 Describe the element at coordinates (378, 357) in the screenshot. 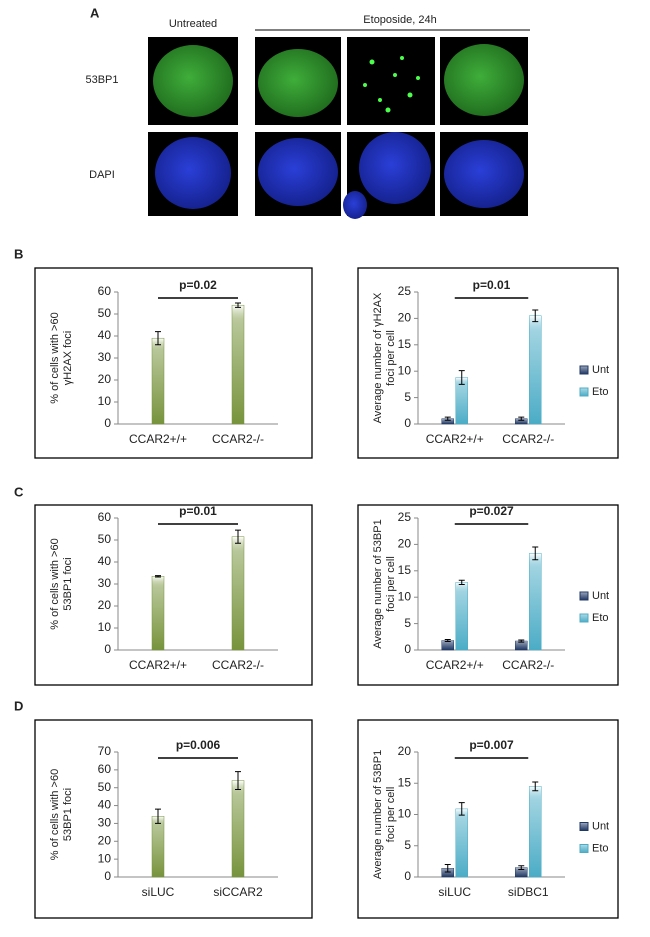

I see `y-axis-label: Average number of γH2AX` at that location.